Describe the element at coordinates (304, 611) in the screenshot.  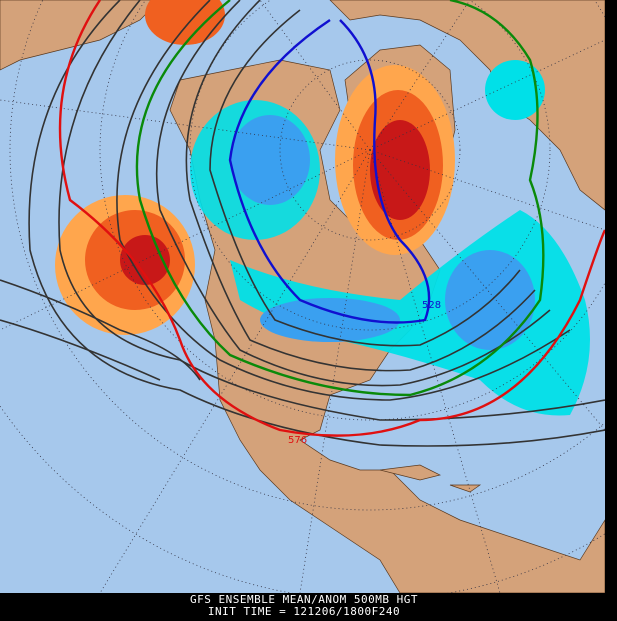
I see `init-time: INIT TIME = 121206/1800F240` at that location.